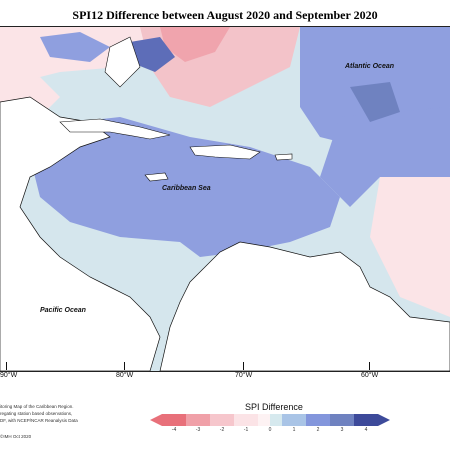 Image resolution: width=450 pixels, height=450 pixels. What do you see at coordinates (370, 66) in the screenshot?
I see `atlantic-ocean-label: Atlantic Ocean` at bounding box center [370, 66].